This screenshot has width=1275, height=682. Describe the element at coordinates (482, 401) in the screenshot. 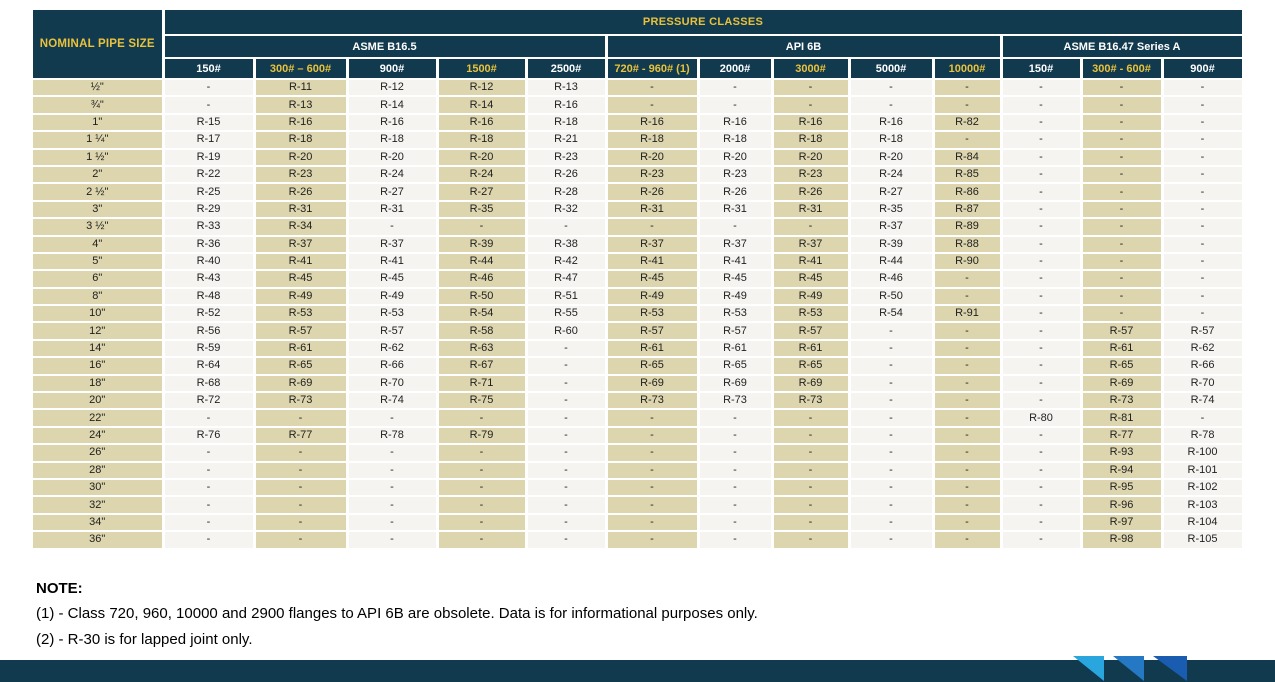

I see `ring-number-cell: R-75` at that location.